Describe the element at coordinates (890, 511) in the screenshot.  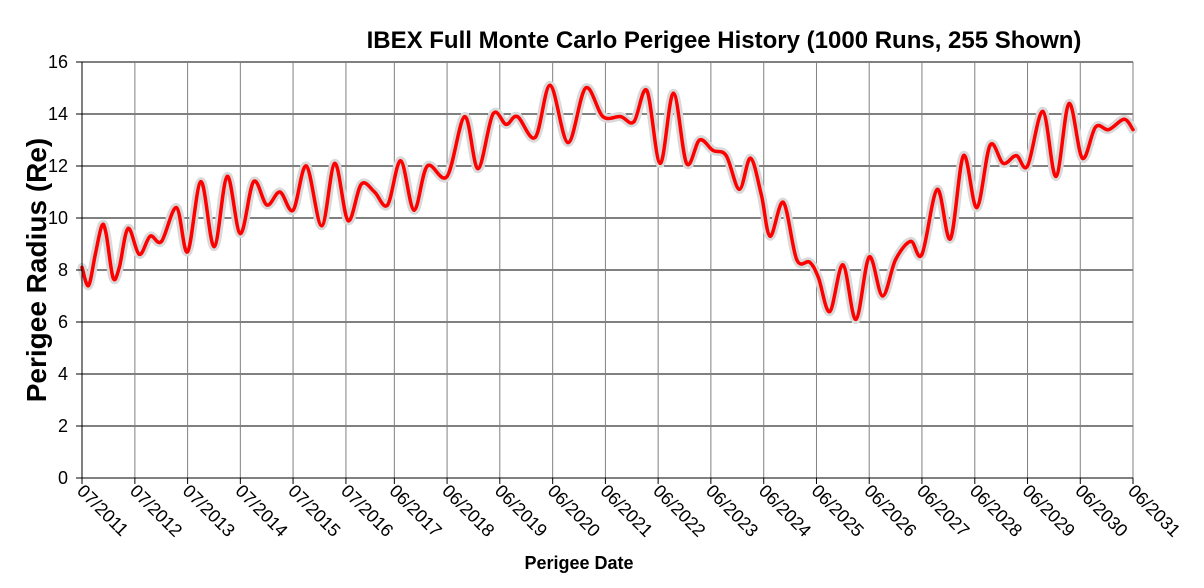
I see `x-tick-label: 06/2026` at that location.